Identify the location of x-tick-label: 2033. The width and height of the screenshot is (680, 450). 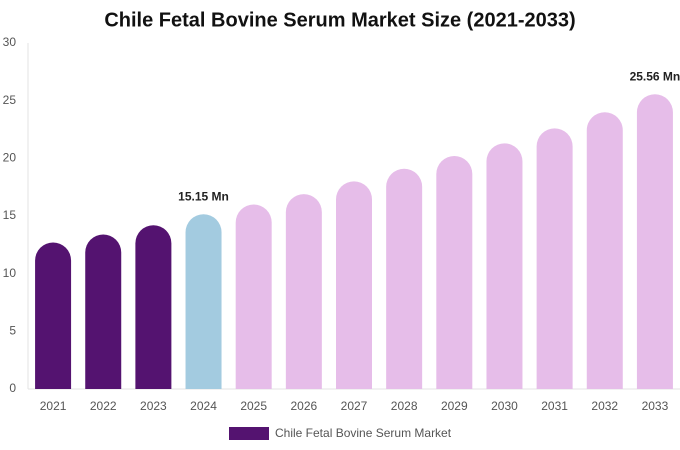
(655, 406).